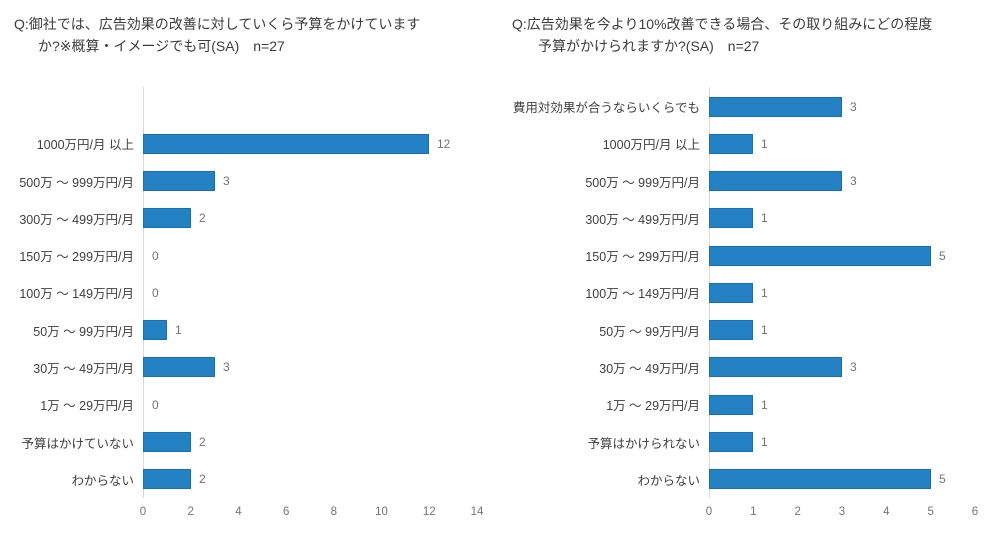 The height and width of the screenshot is (550, 1000). What do you see at coordinates (161, 46) in the screenshot?
I see `chart-title-line-2: か?※概算・イメージでも可(SA) n=27` at bounding box center [161, 46].